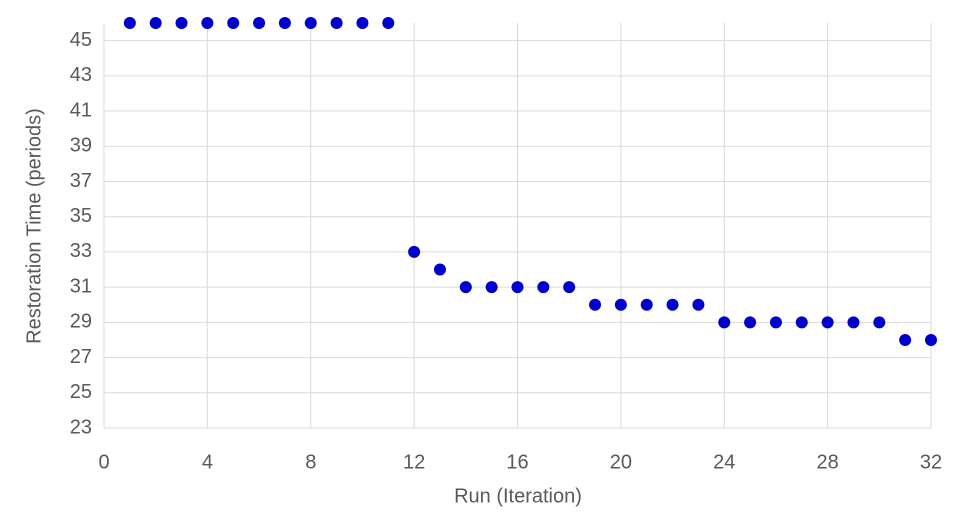 The width and height of the screenshot is (960, 531). What do you see at coordinates (81, 286) in the screenshot?
I see `y-tick-label: 31` at bounding box center [81, 286].